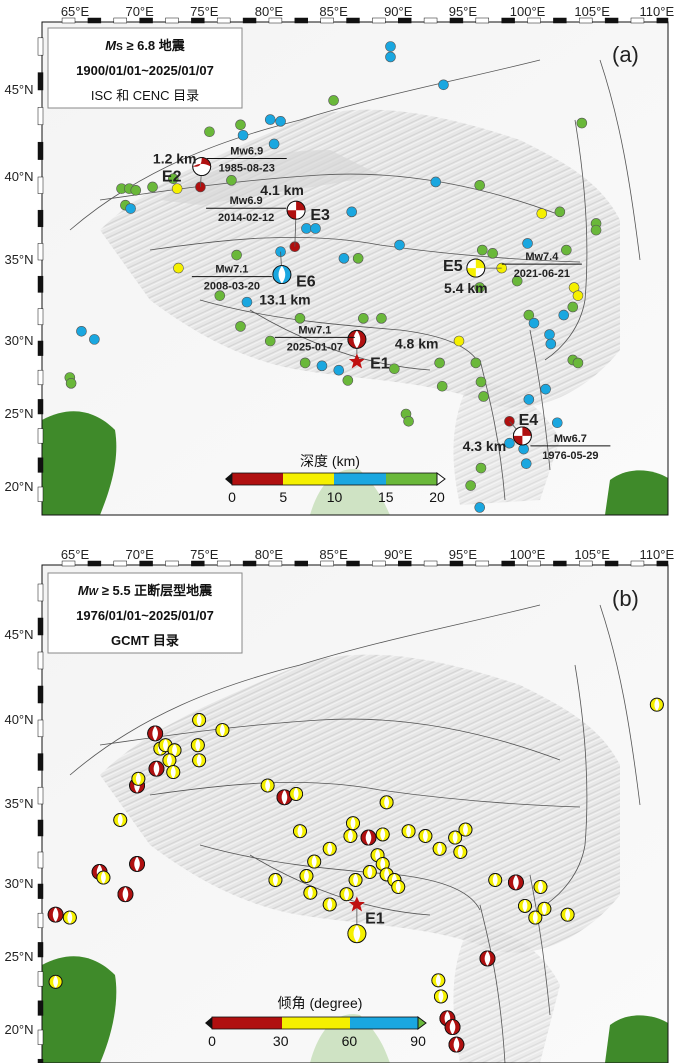  Describe the element at coordinates (296, 210) in the screenshot. I see `focal-mechanism-e3` at that location.